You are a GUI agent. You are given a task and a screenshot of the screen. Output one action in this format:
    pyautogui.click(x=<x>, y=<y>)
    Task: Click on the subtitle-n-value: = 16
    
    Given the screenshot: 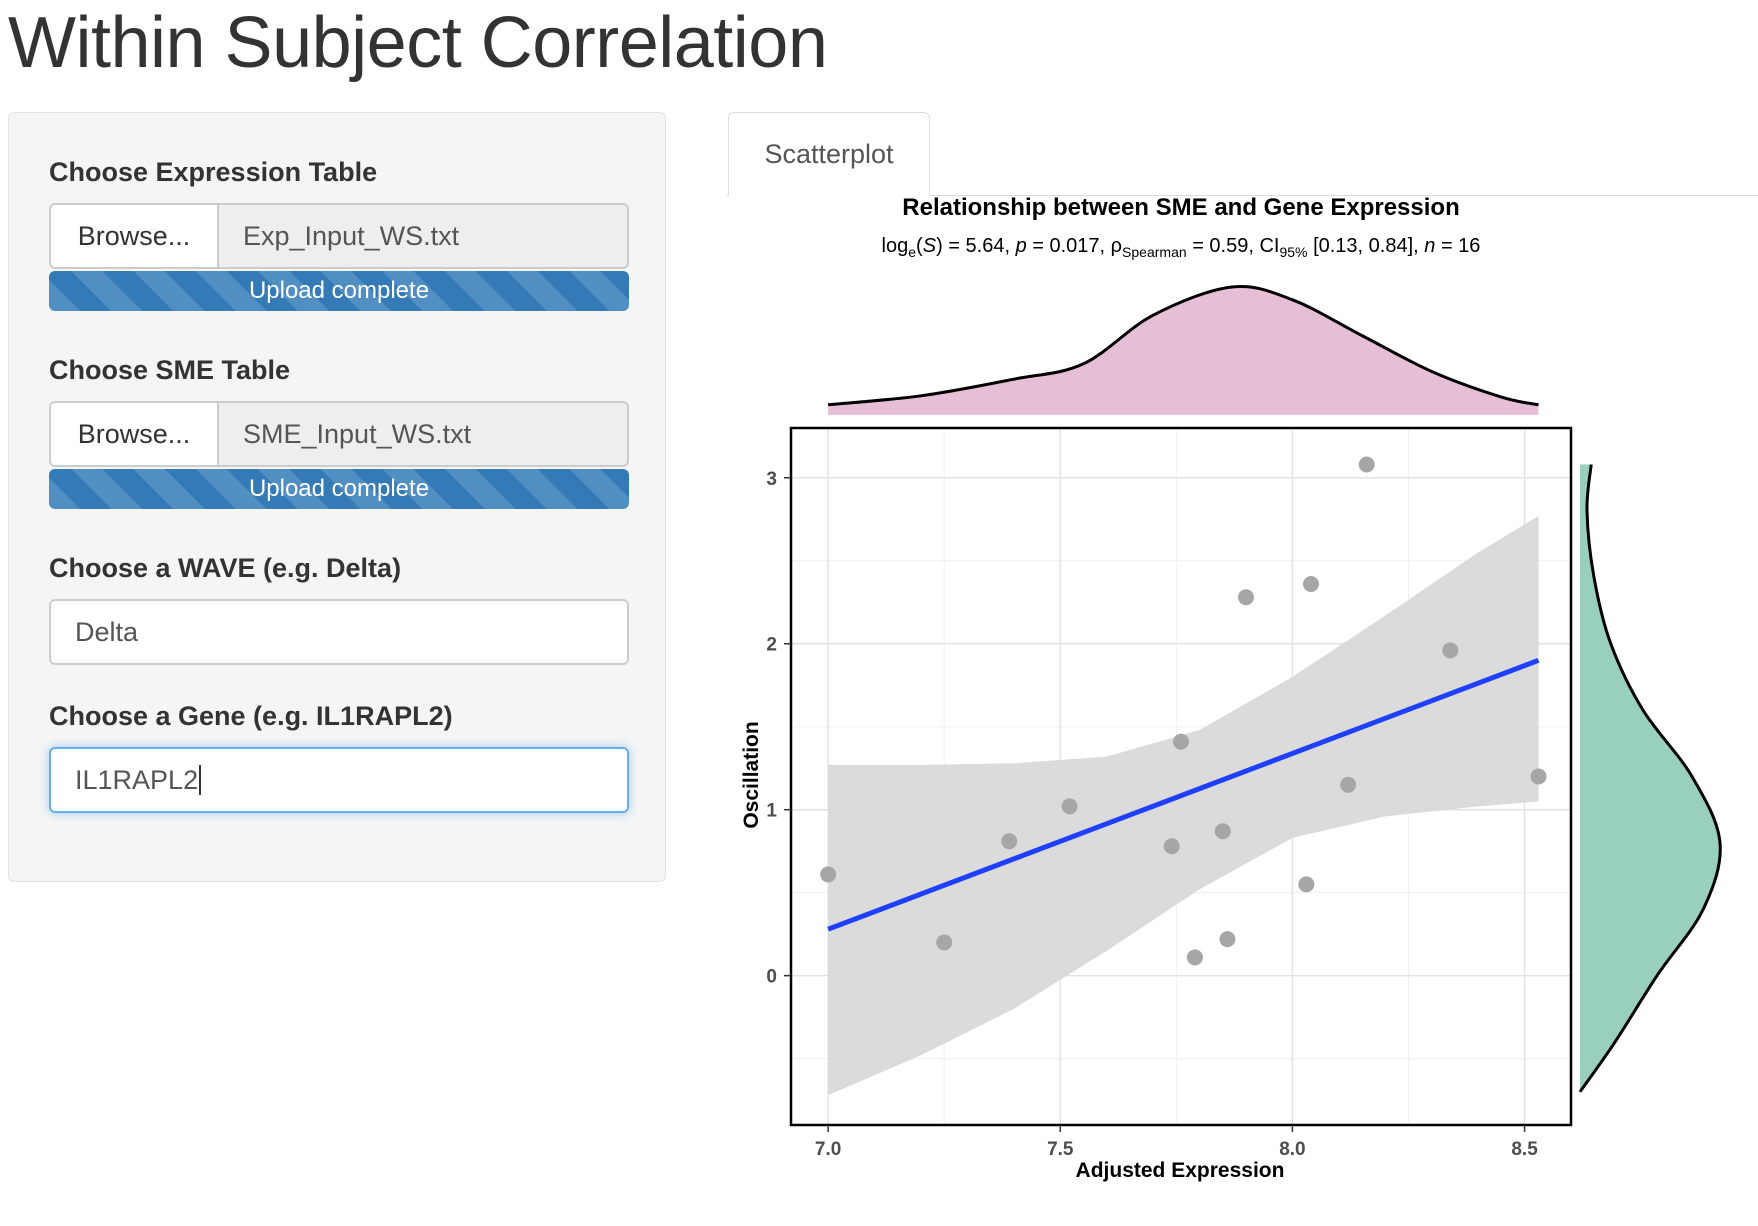 What is the action you would take?
    pyautogui.click(x=1457, y=246)
    